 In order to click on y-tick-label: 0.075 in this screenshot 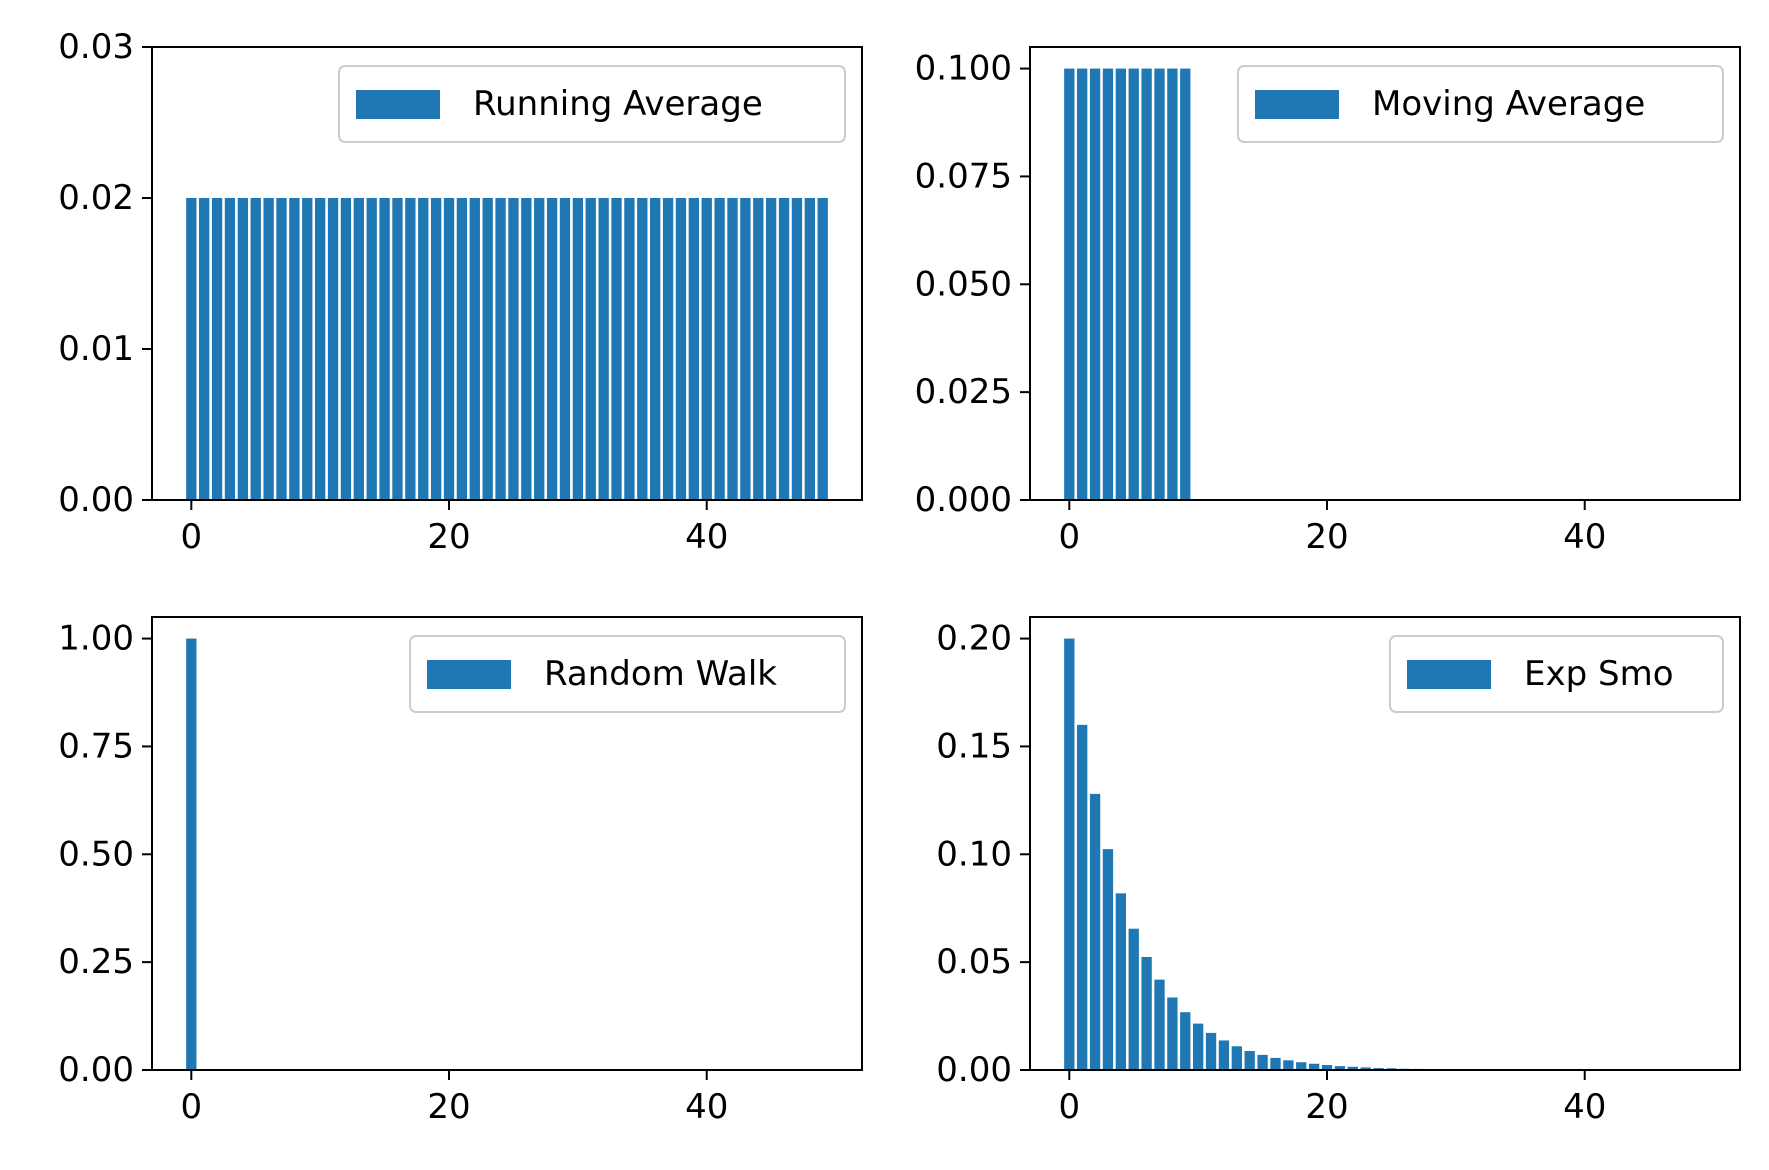, I will do `click(963, 176)`.